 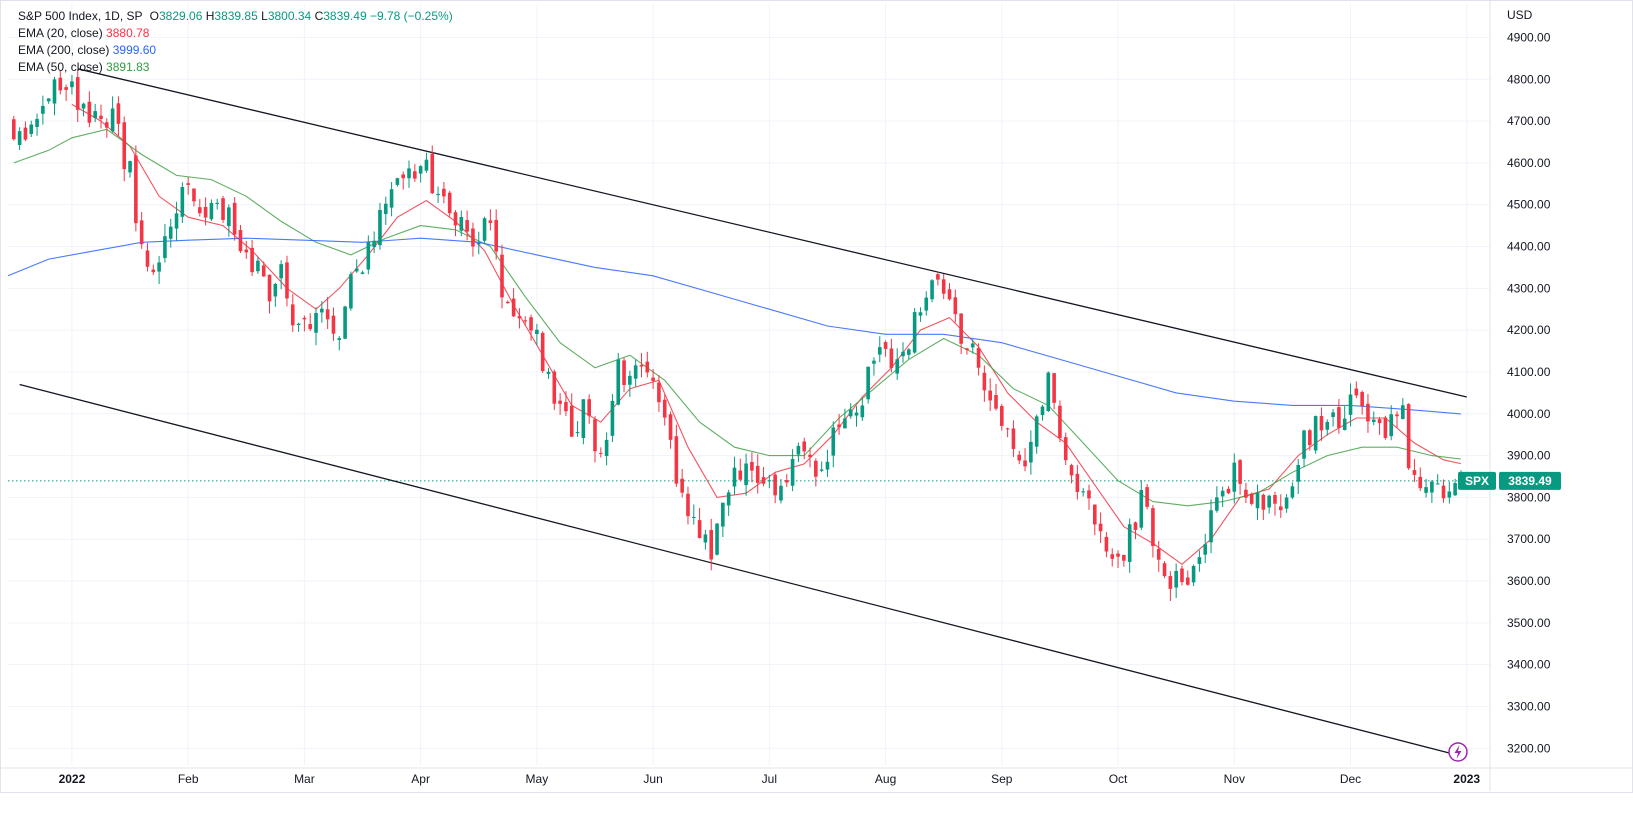 I want to click on legend-ema50-row: EMA (50, close) 3891.83, so click(x=235, y=67).